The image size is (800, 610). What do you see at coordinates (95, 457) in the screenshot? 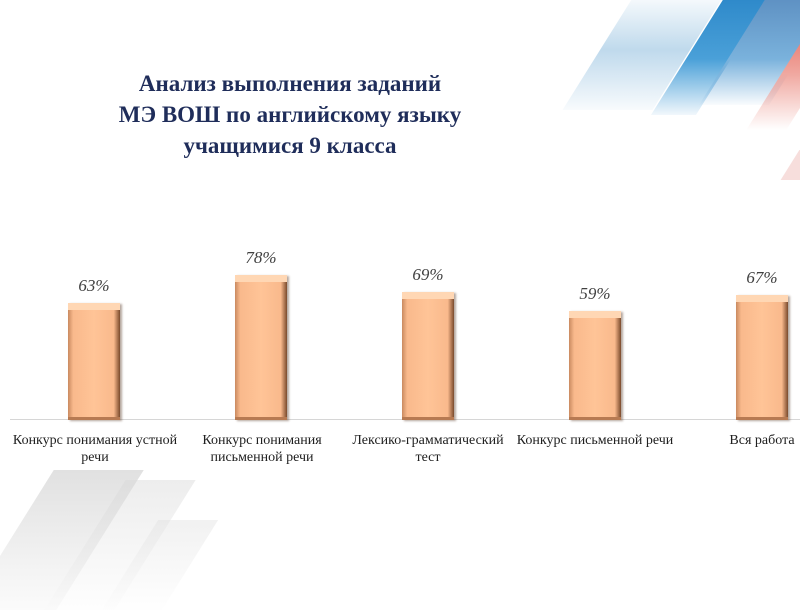
I see `category-label-line: речи` at bounding box center [95, 457].